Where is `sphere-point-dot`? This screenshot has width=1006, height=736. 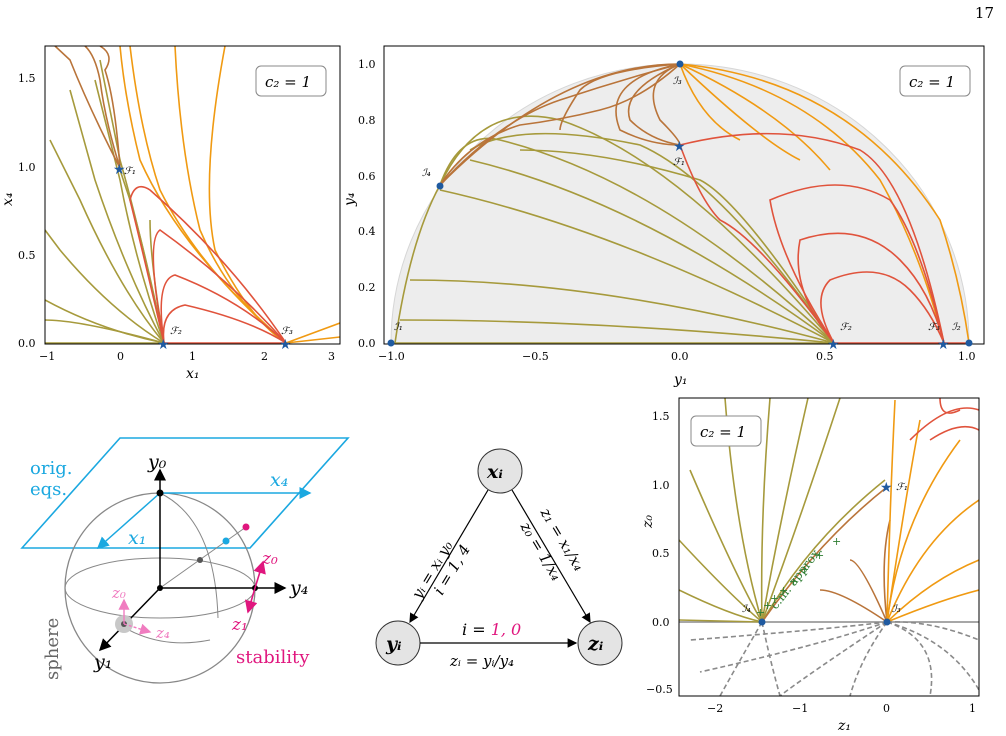
sphere-point-dot is located at coordinates (200, 560).